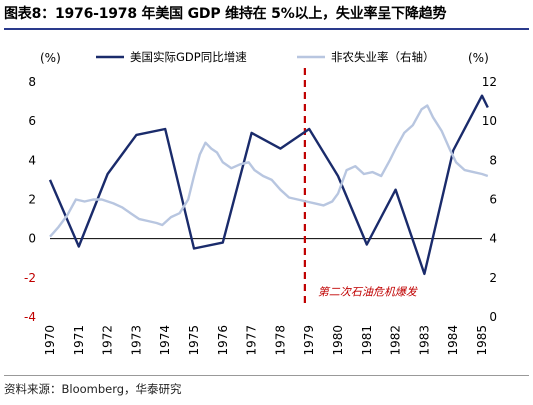 Image resolution: width=533 pixels, height=405 pixels. I want to click on x-tick-label: 1977, so click(252, 340).